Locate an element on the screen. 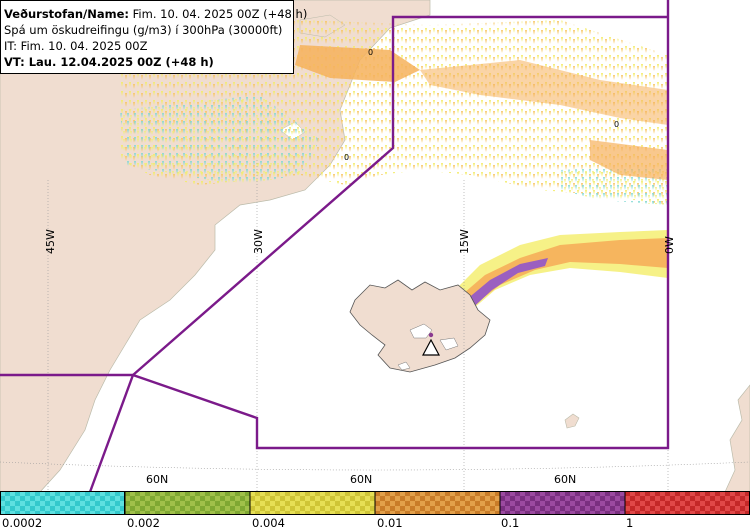 Image resolution: width=750 pixels, height=532 pixels. legend-label: 0.004 is located at coordinates (268, 523).